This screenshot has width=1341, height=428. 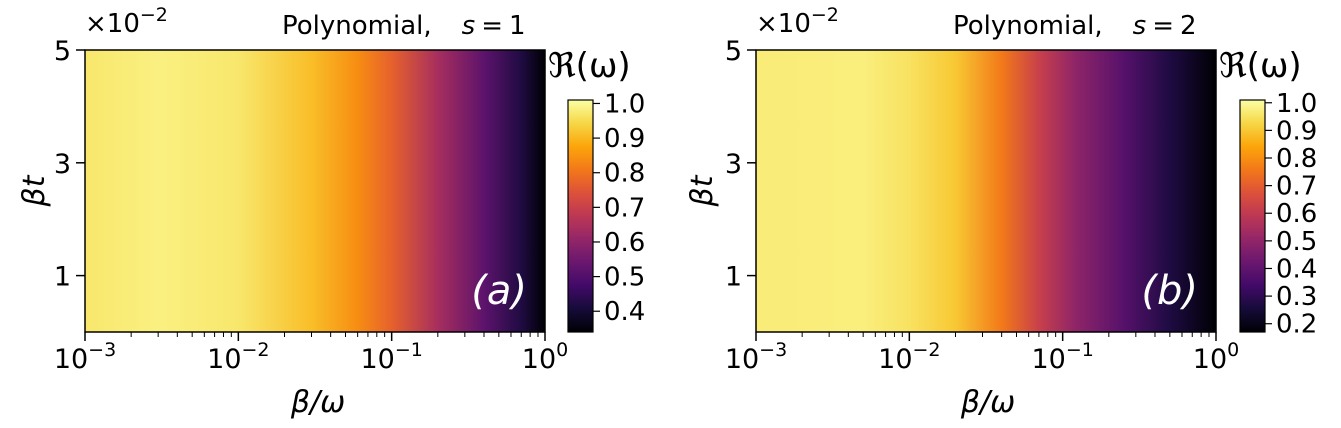 What do you see at coordinates (1169, 291) in the screenshot?
I see `panel-label: (b)` at bounding box center [1169, 291].